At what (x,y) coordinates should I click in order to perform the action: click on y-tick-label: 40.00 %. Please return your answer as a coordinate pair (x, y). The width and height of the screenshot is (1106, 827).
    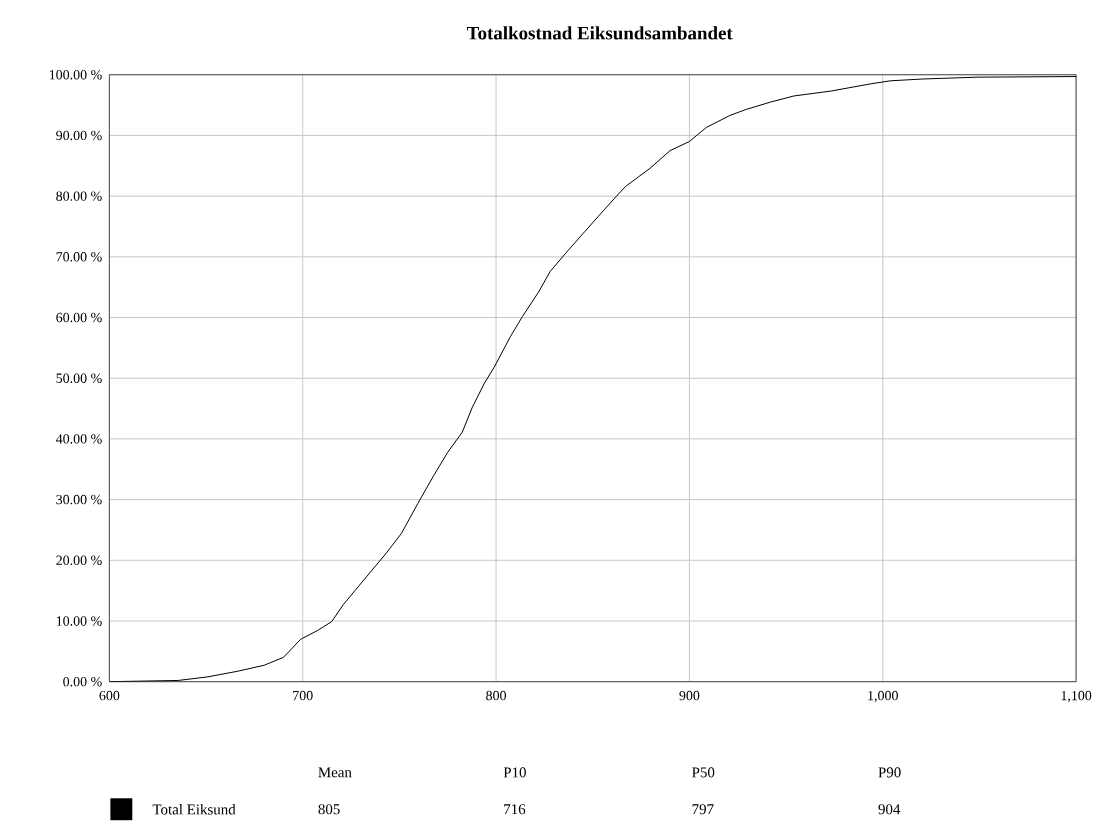
    Looking at the image, I should click on (78, 439).